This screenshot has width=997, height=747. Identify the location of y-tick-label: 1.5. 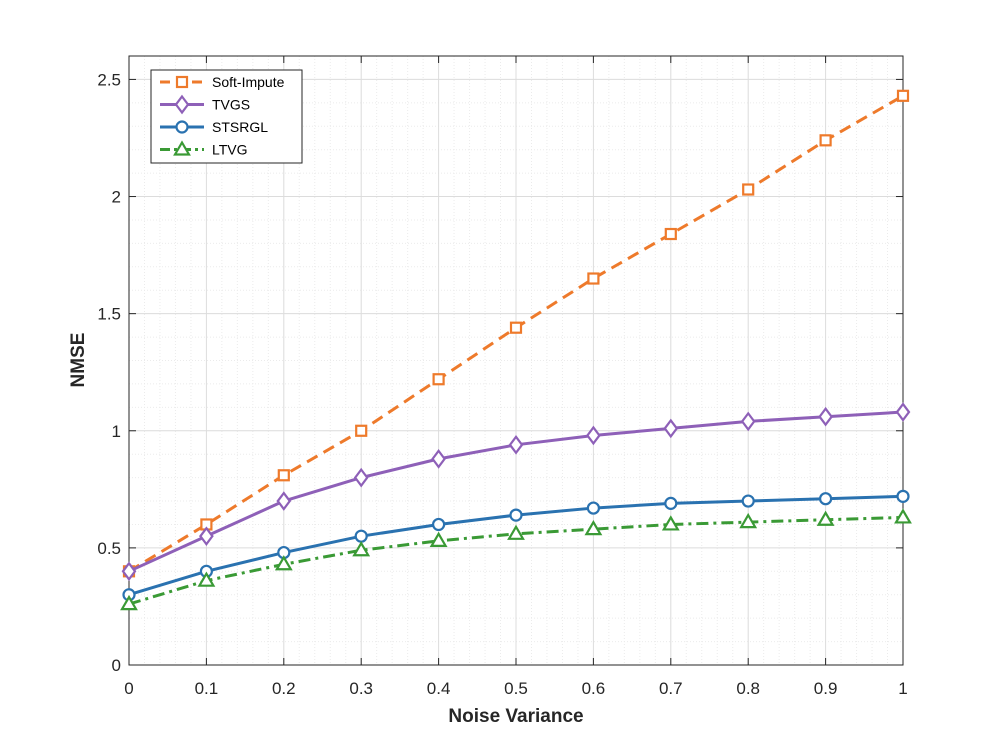
(109, 314).